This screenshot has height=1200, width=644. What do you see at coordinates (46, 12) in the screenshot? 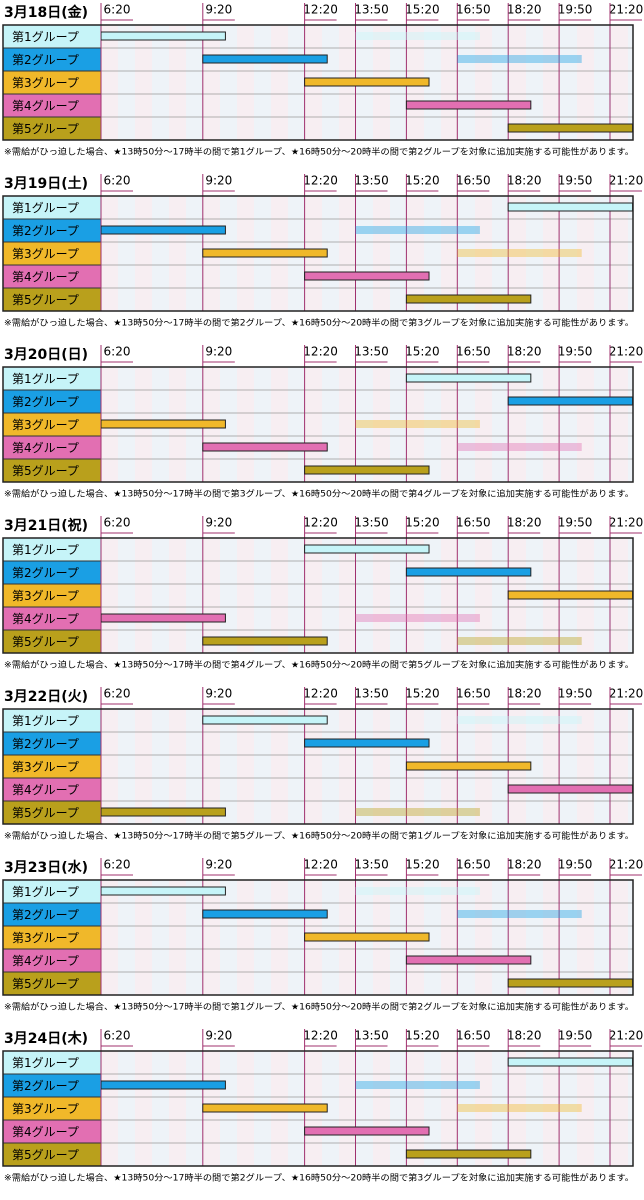
I see `date: 3月18日(金)` at bounding box center [46, 12].